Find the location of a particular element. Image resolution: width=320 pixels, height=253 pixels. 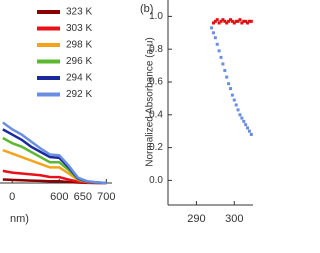

x-tick-label: 300 is located at coordinates (234, 219).